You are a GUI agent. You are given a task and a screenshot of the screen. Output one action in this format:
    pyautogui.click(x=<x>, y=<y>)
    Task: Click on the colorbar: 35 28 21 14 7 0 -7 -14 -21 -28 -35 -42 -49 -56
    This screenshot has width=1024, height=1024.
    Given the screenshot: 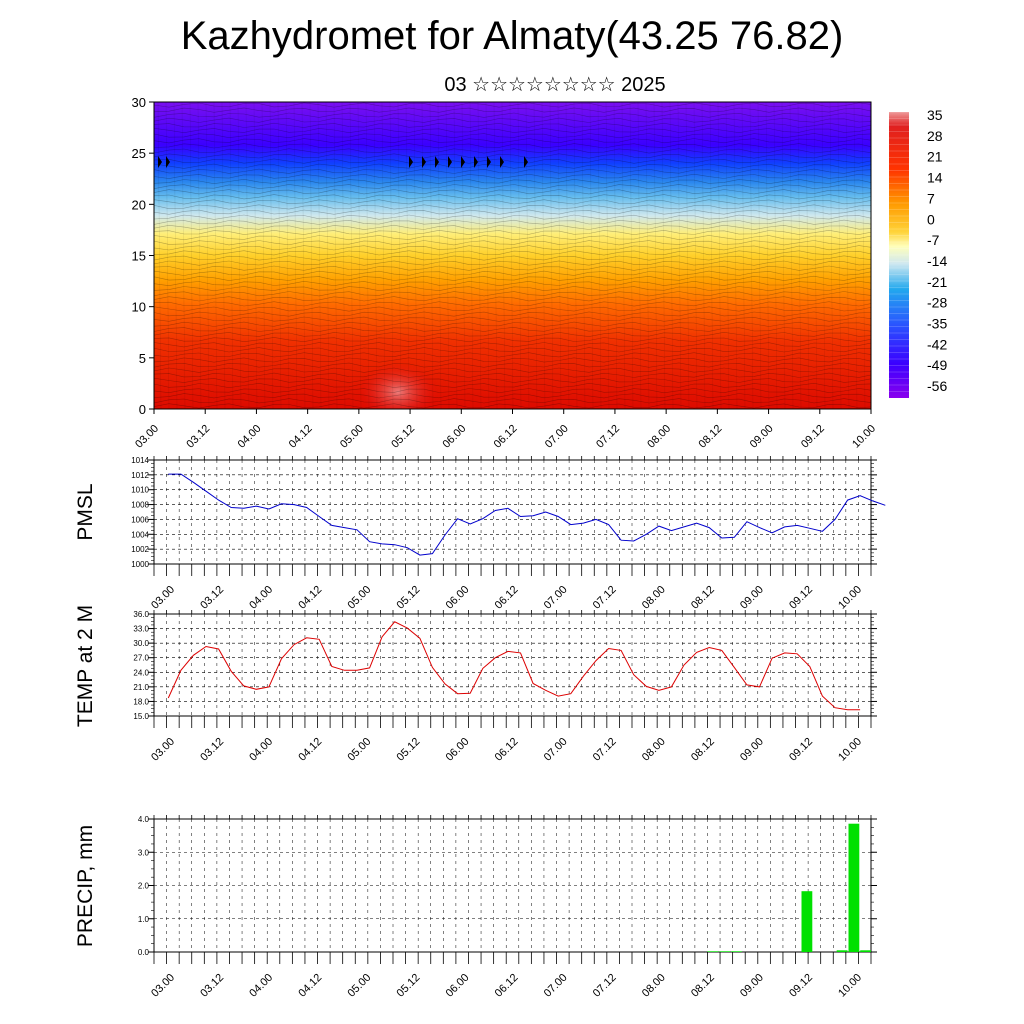 What is the action you would take?
    pyautogui.click(x=918, y=252)
    